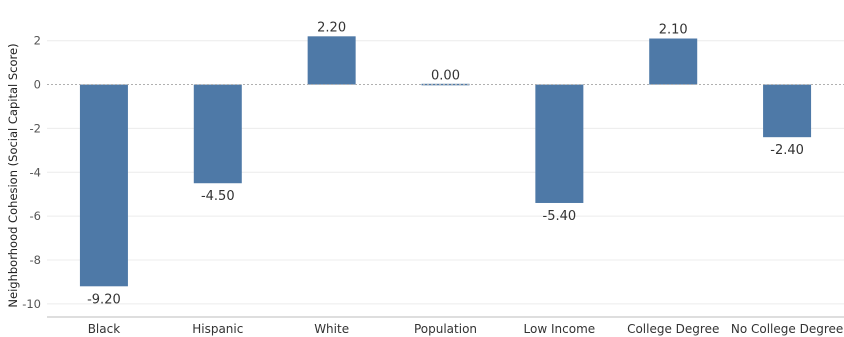 The image size is (844, 337). I want to click on data-label: 2.10, so click(673, 30).